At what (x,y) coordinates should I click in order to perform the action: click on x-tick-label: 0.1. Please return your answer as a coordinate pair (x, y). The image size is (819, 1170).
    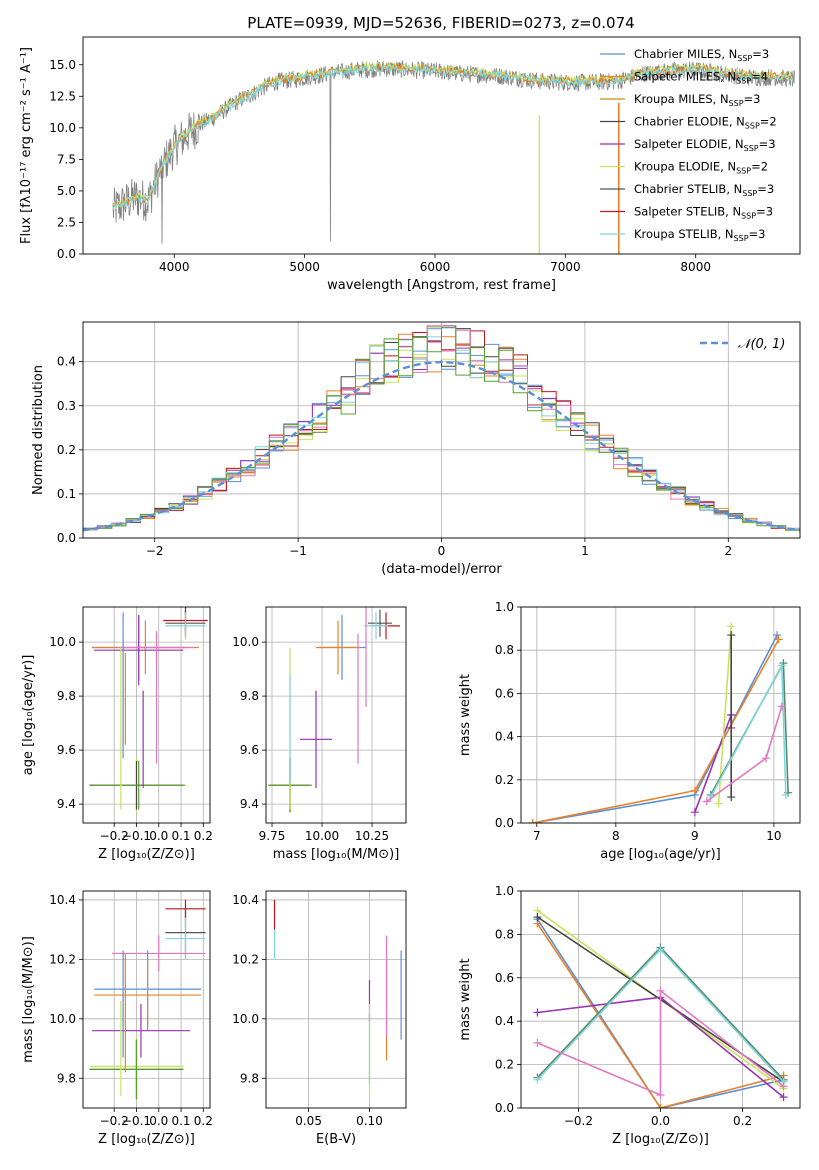
    Looking at the image, I should click on (180, 836).